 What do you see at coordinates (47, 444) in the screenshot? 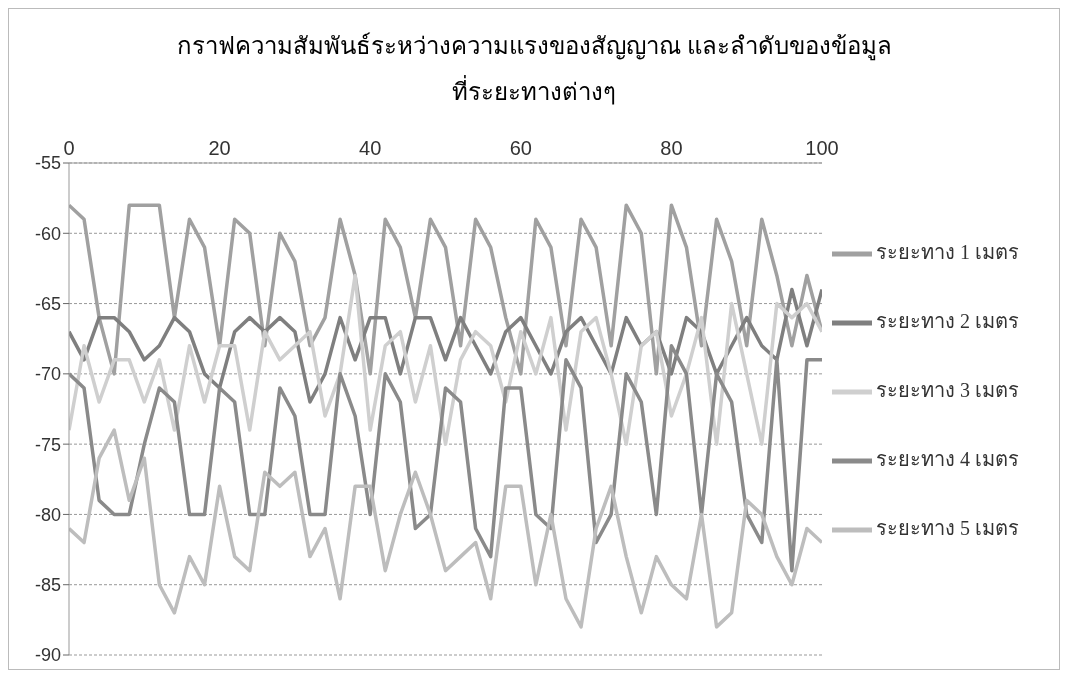
I see `y-tick-label: -75` at bounding box center [47, 444].